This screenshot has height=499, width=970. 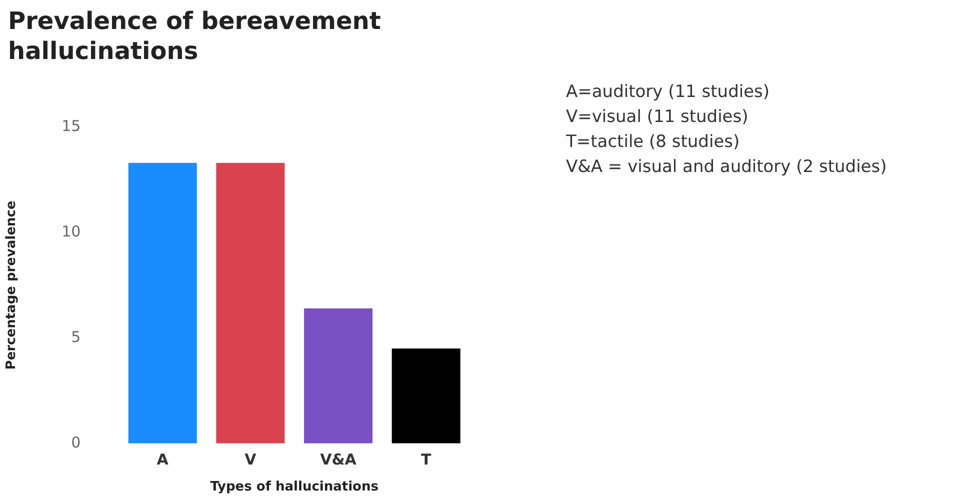 I want to click on y-tick-label: 5, so click(x=76, y=337).